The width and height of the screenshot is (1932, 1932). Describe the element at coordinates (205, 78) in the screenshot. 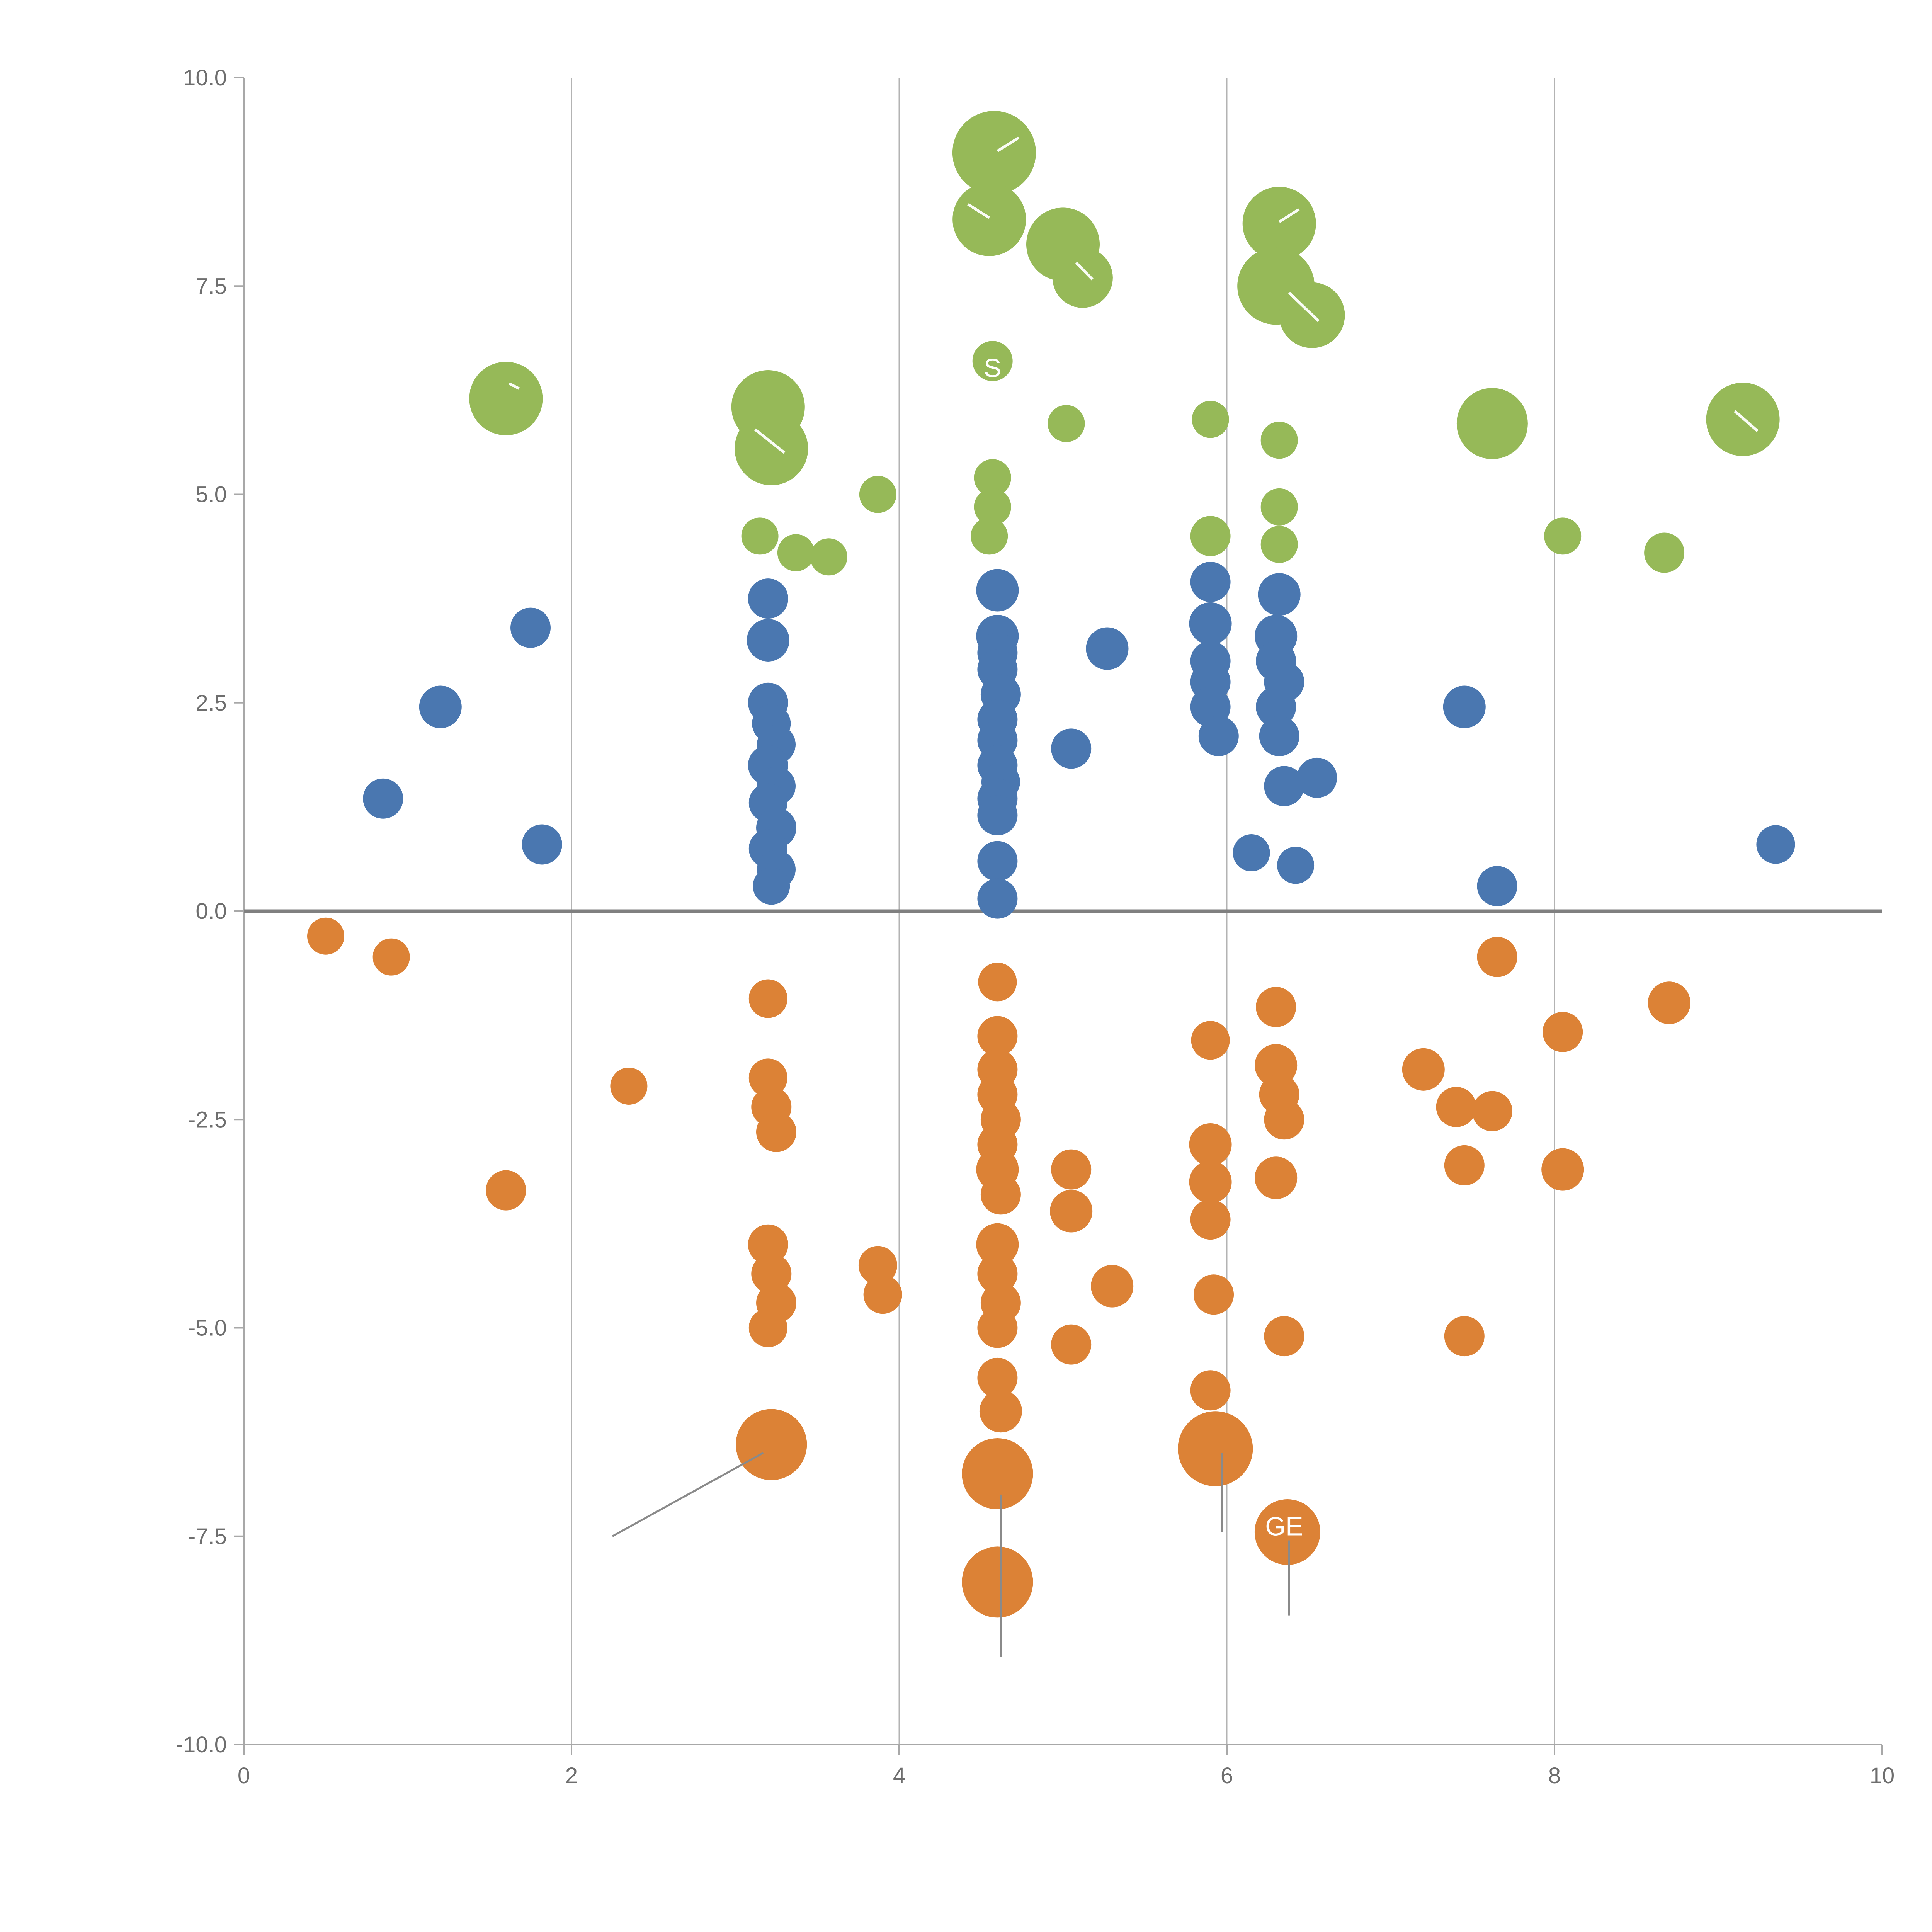

I see `y-tick-label: 10.0` at that location.